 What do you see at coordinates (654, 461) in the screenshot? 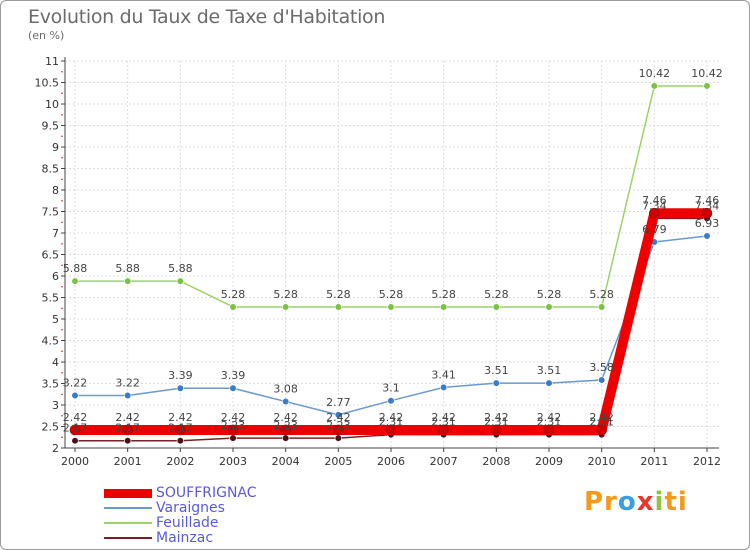
I see `x-tick-label: 2011` at bounding box center [654, 461].